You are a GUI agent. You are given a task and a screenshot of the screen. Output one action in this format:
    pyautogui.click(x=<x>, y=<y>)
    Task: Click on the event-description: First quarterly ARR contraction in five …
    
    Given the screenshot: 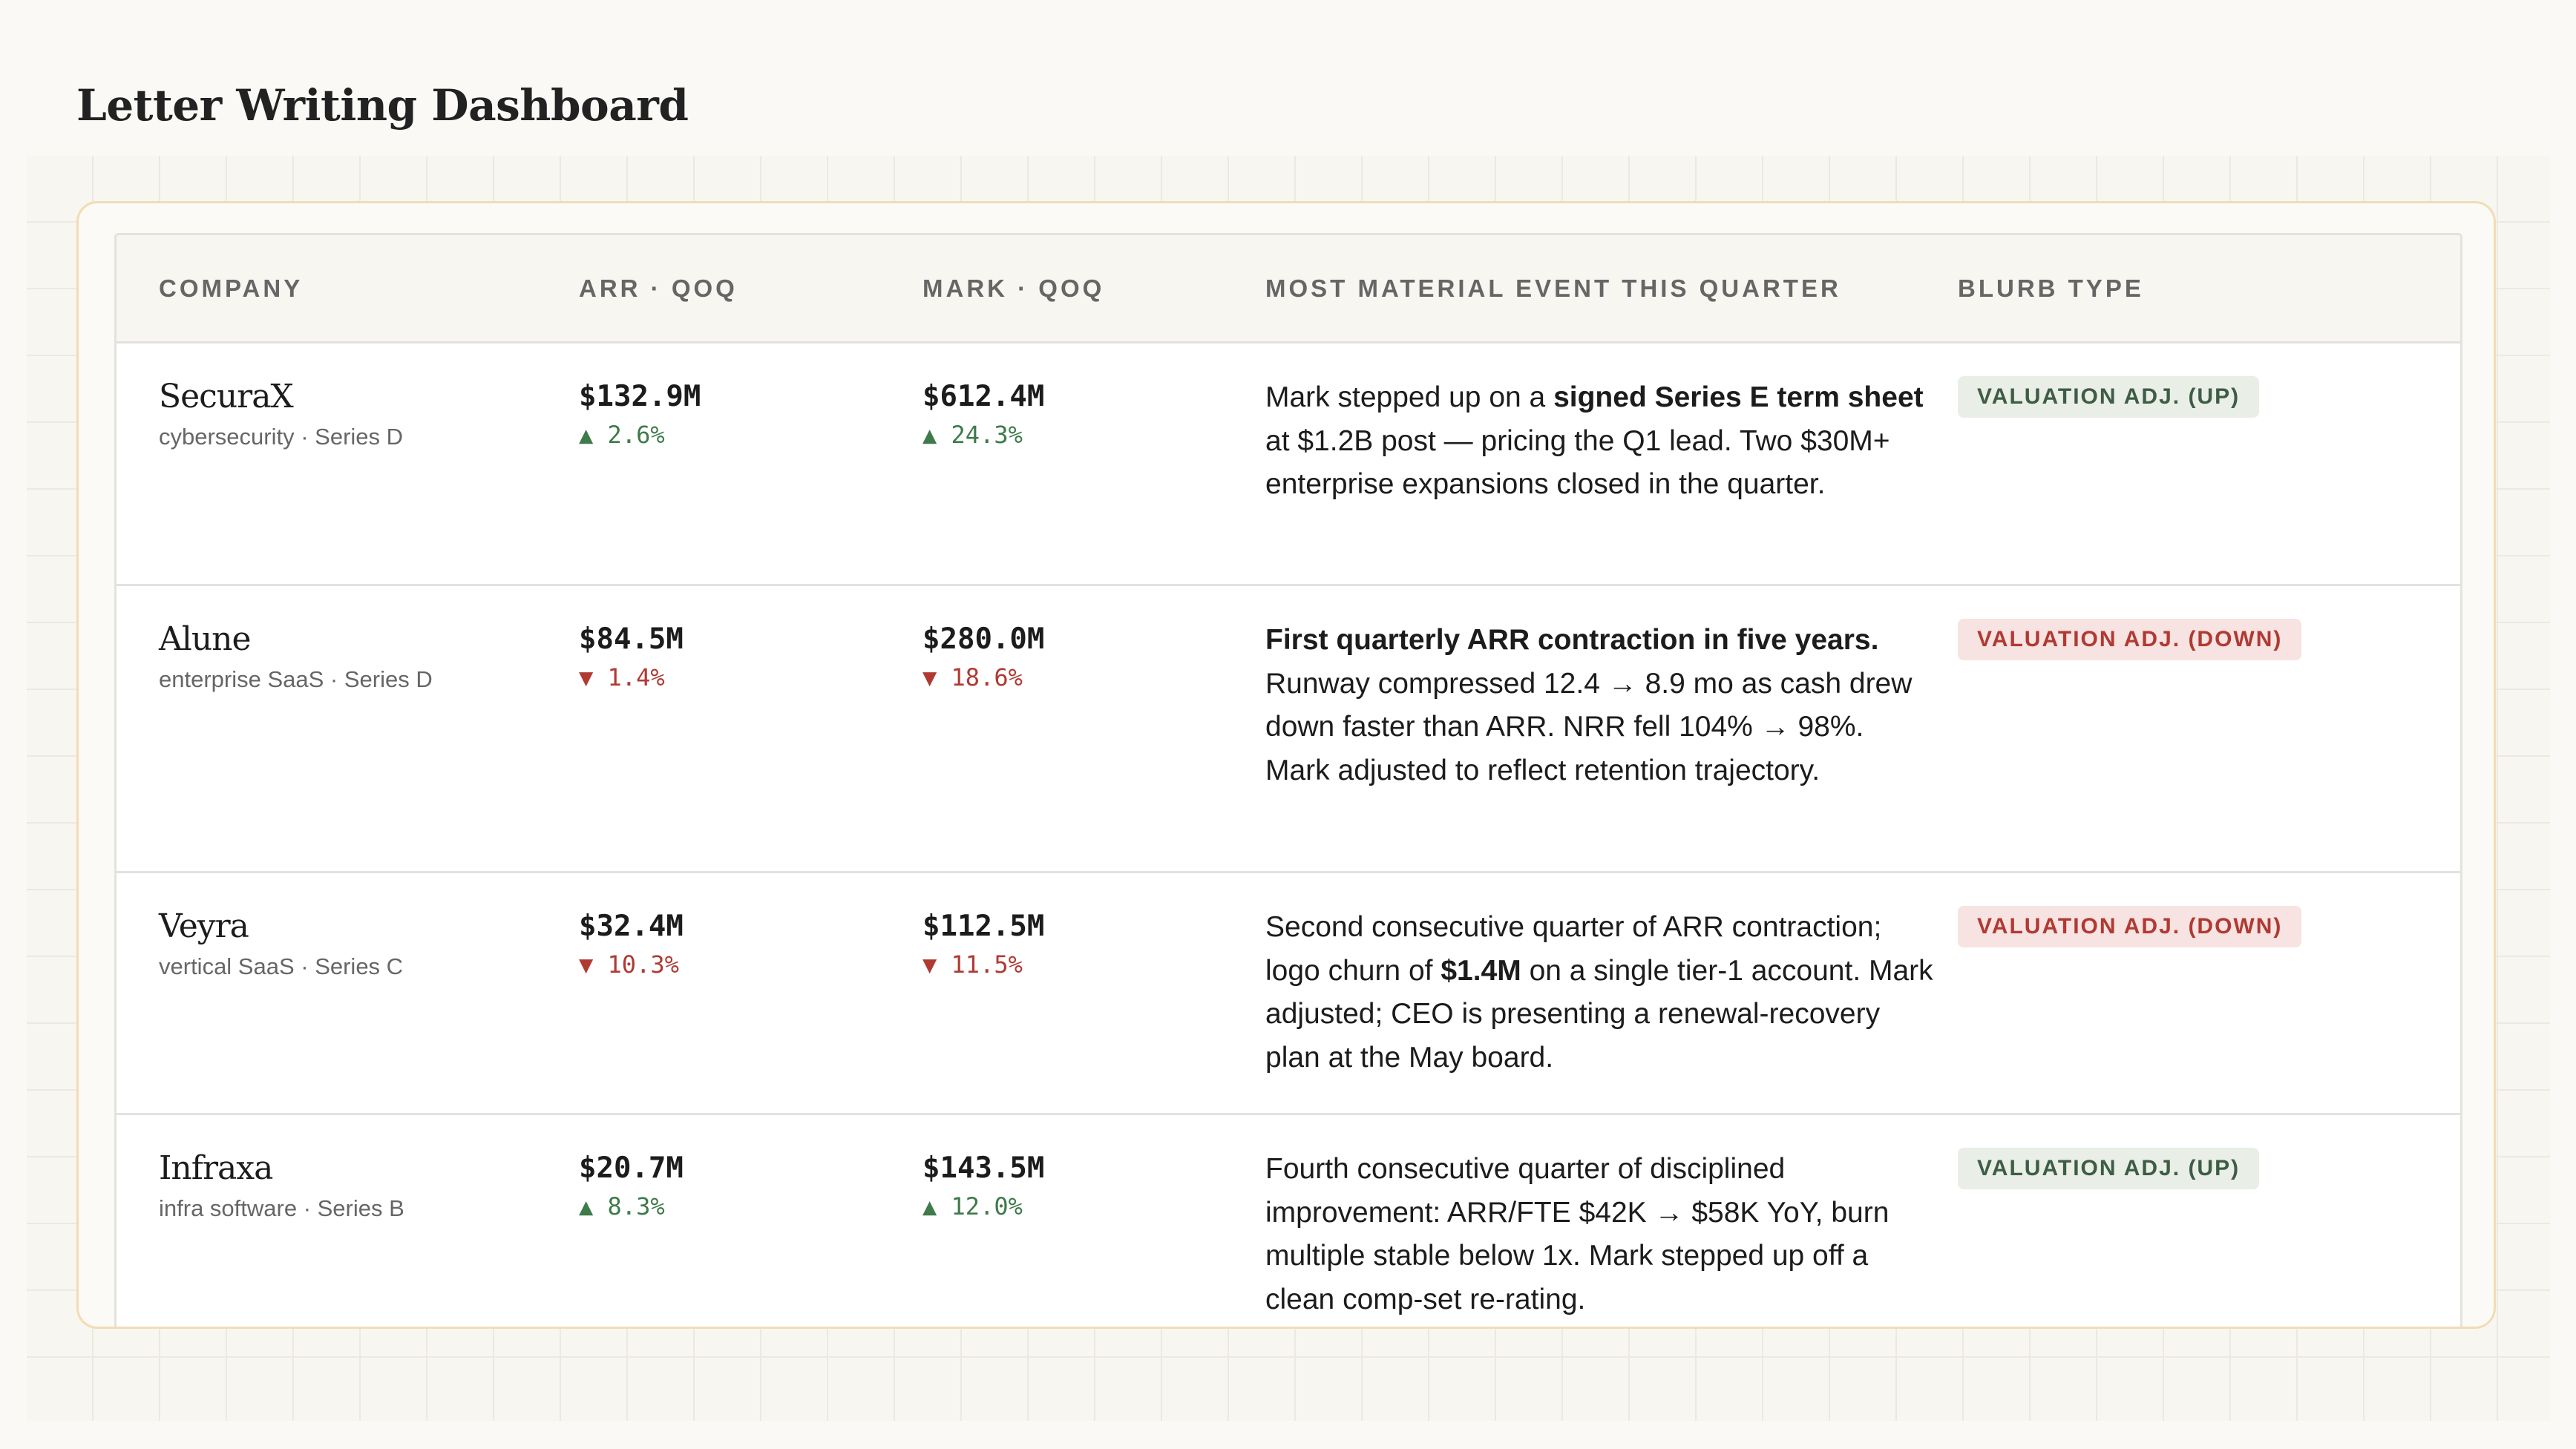 What is the action you would take?
    pyautogui.click(x=1599, y=705)
    